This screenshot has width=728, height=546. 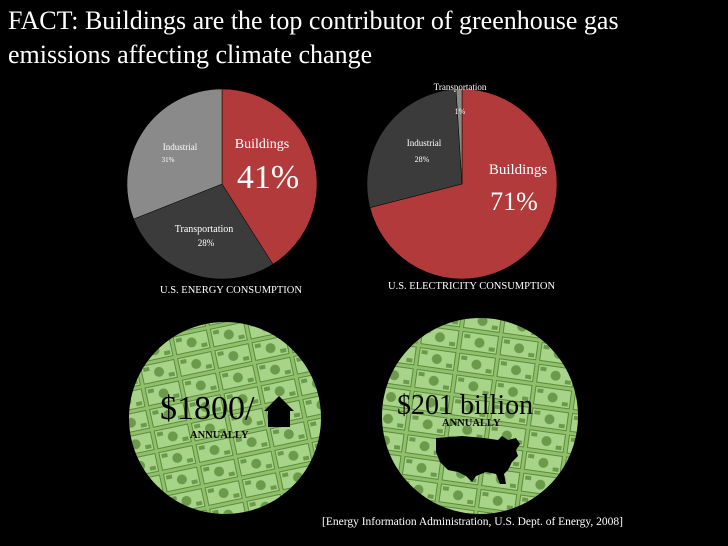 I want to click on usa-cost-amount: $201 billion, so click(x=465, y=405).